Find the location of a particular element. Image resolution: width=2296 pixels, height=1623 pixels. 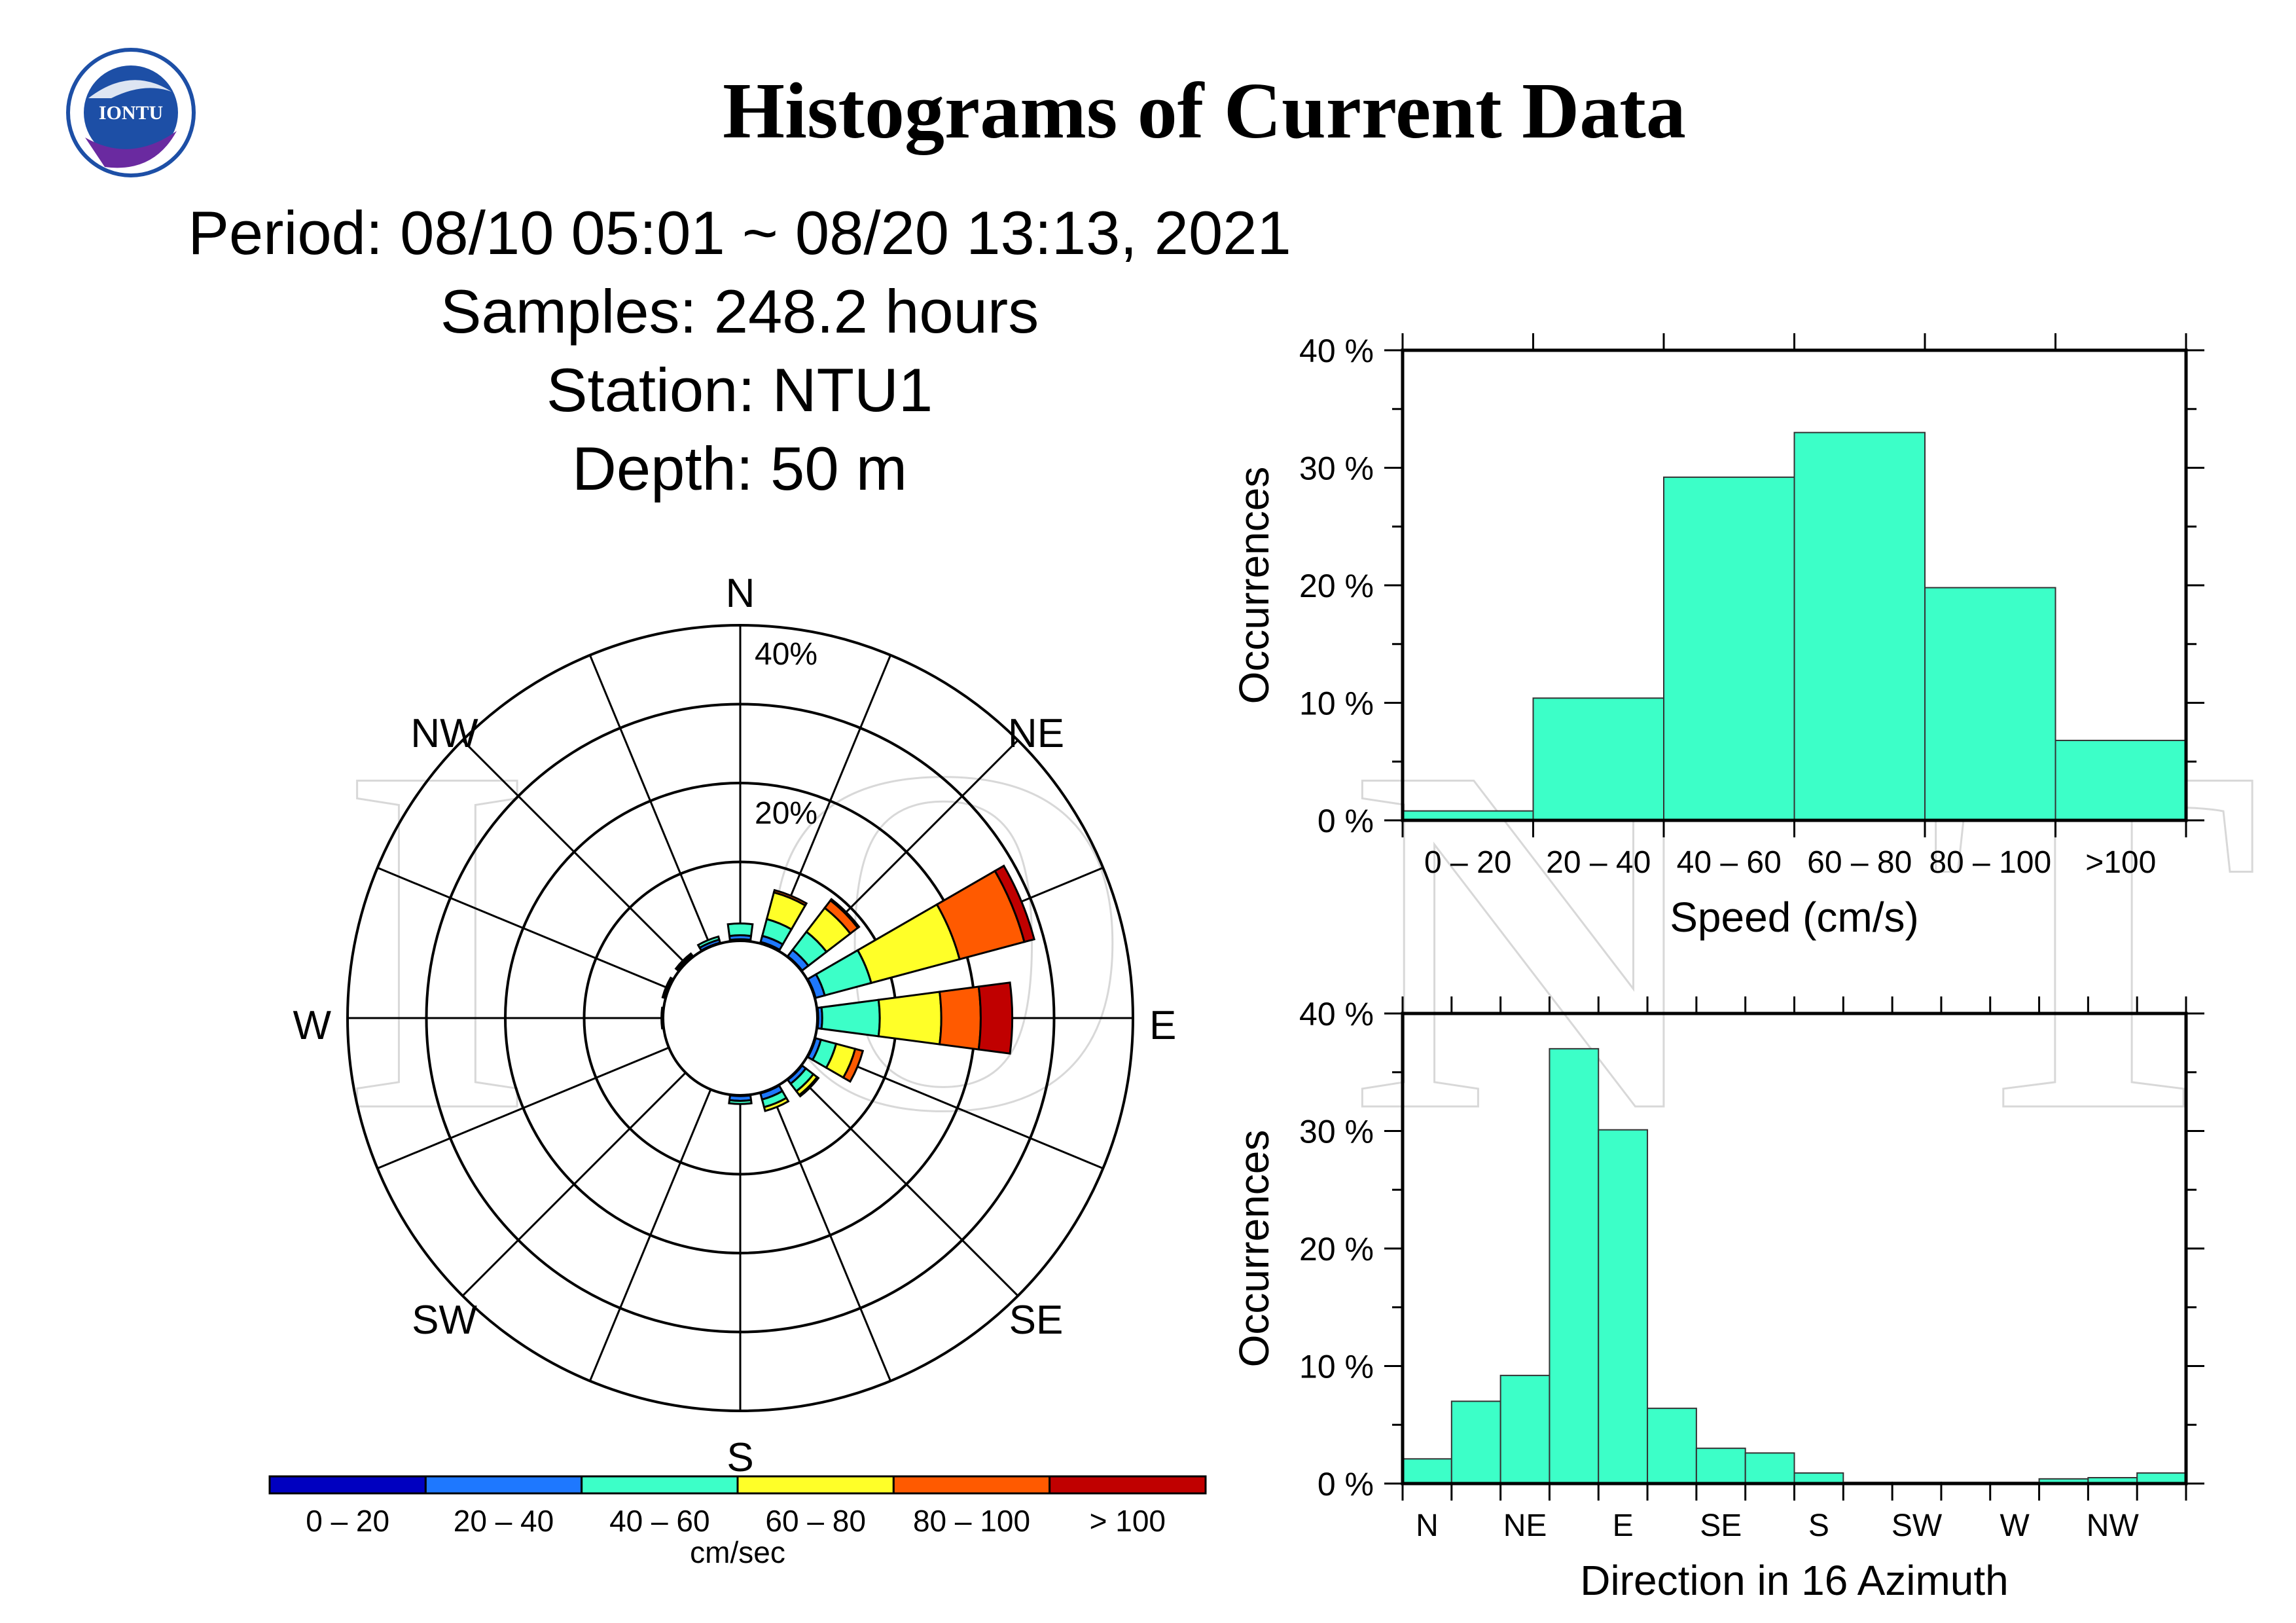

ring-label: 40% is located at coordinates (786, 654).